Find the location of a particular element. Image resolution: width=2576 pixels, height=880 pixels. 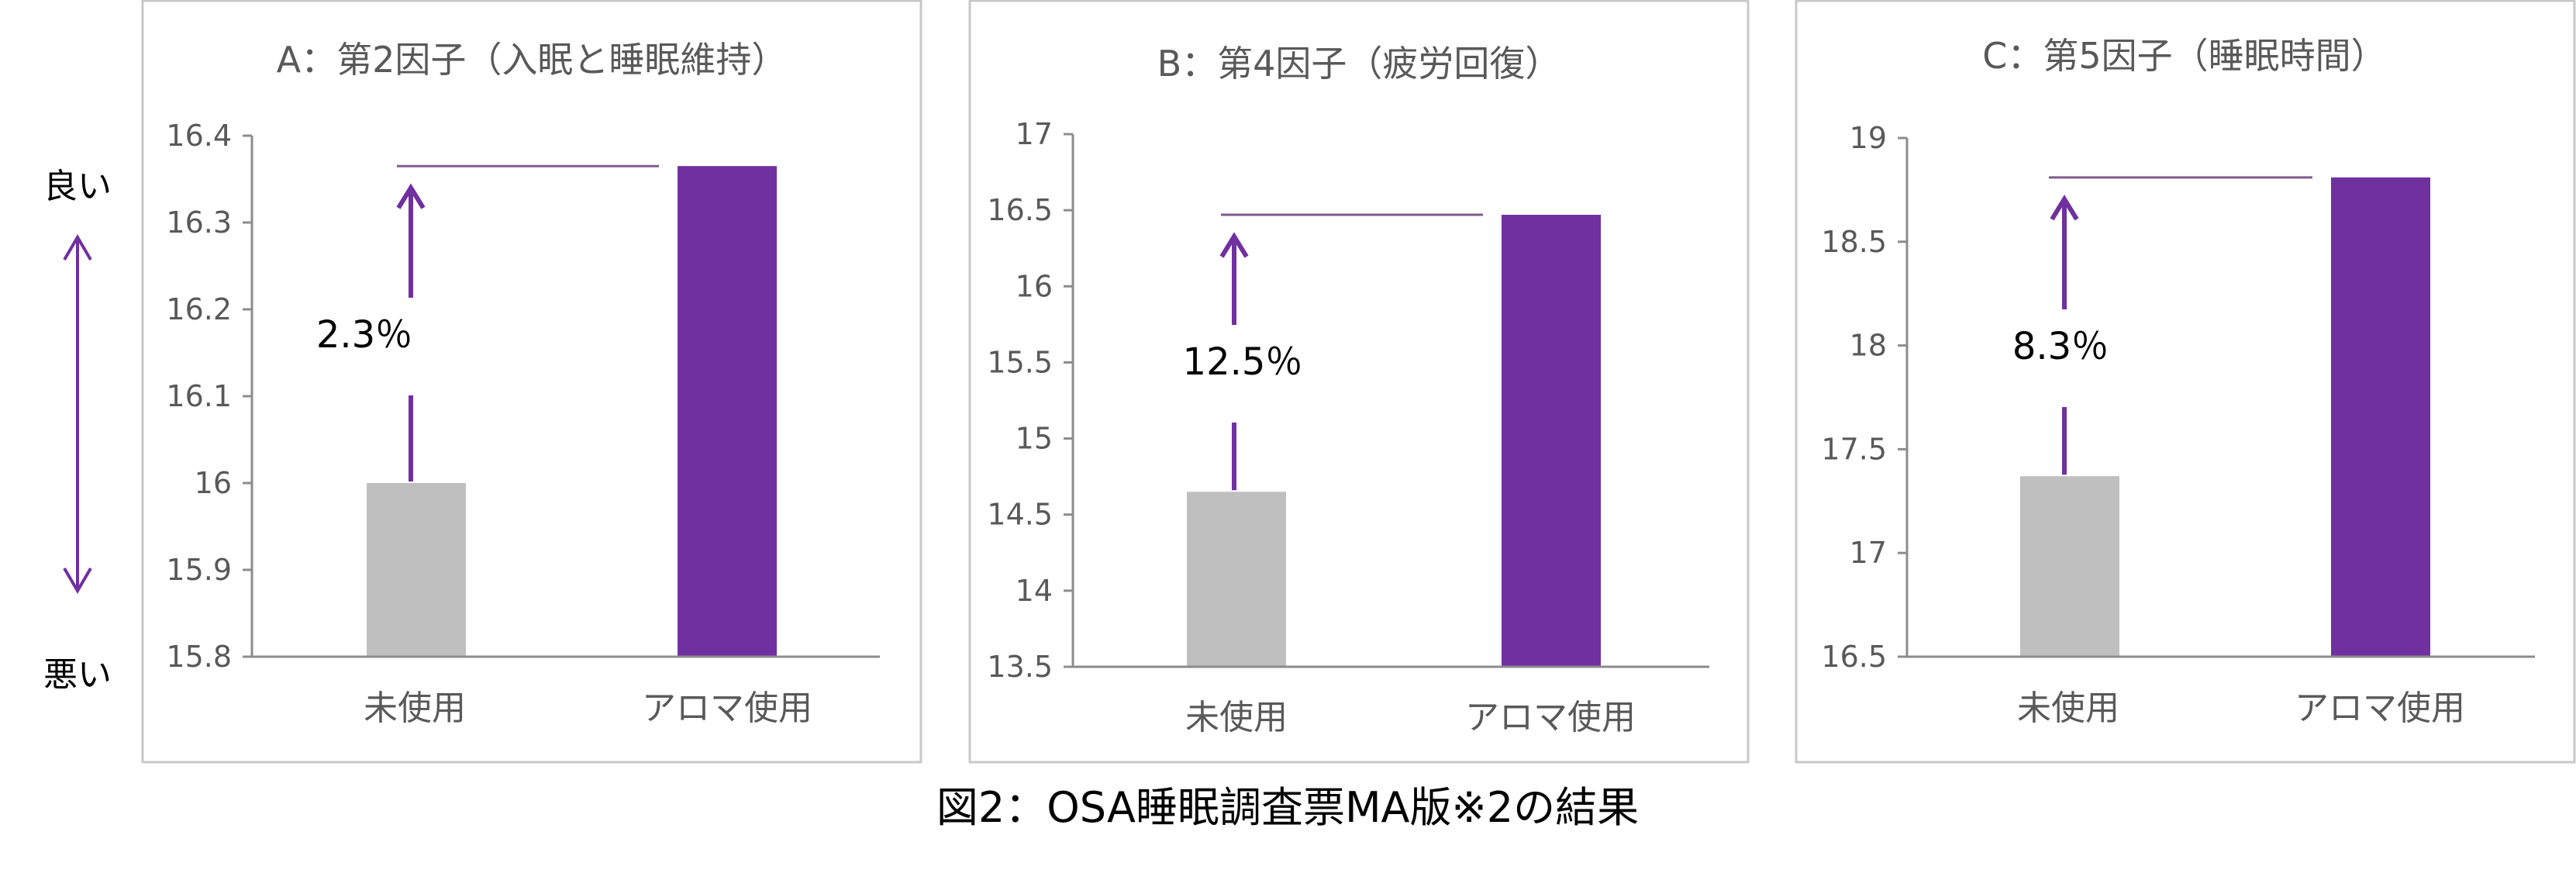

y-tick-label: 15 is located at coordinates (1034, 439).